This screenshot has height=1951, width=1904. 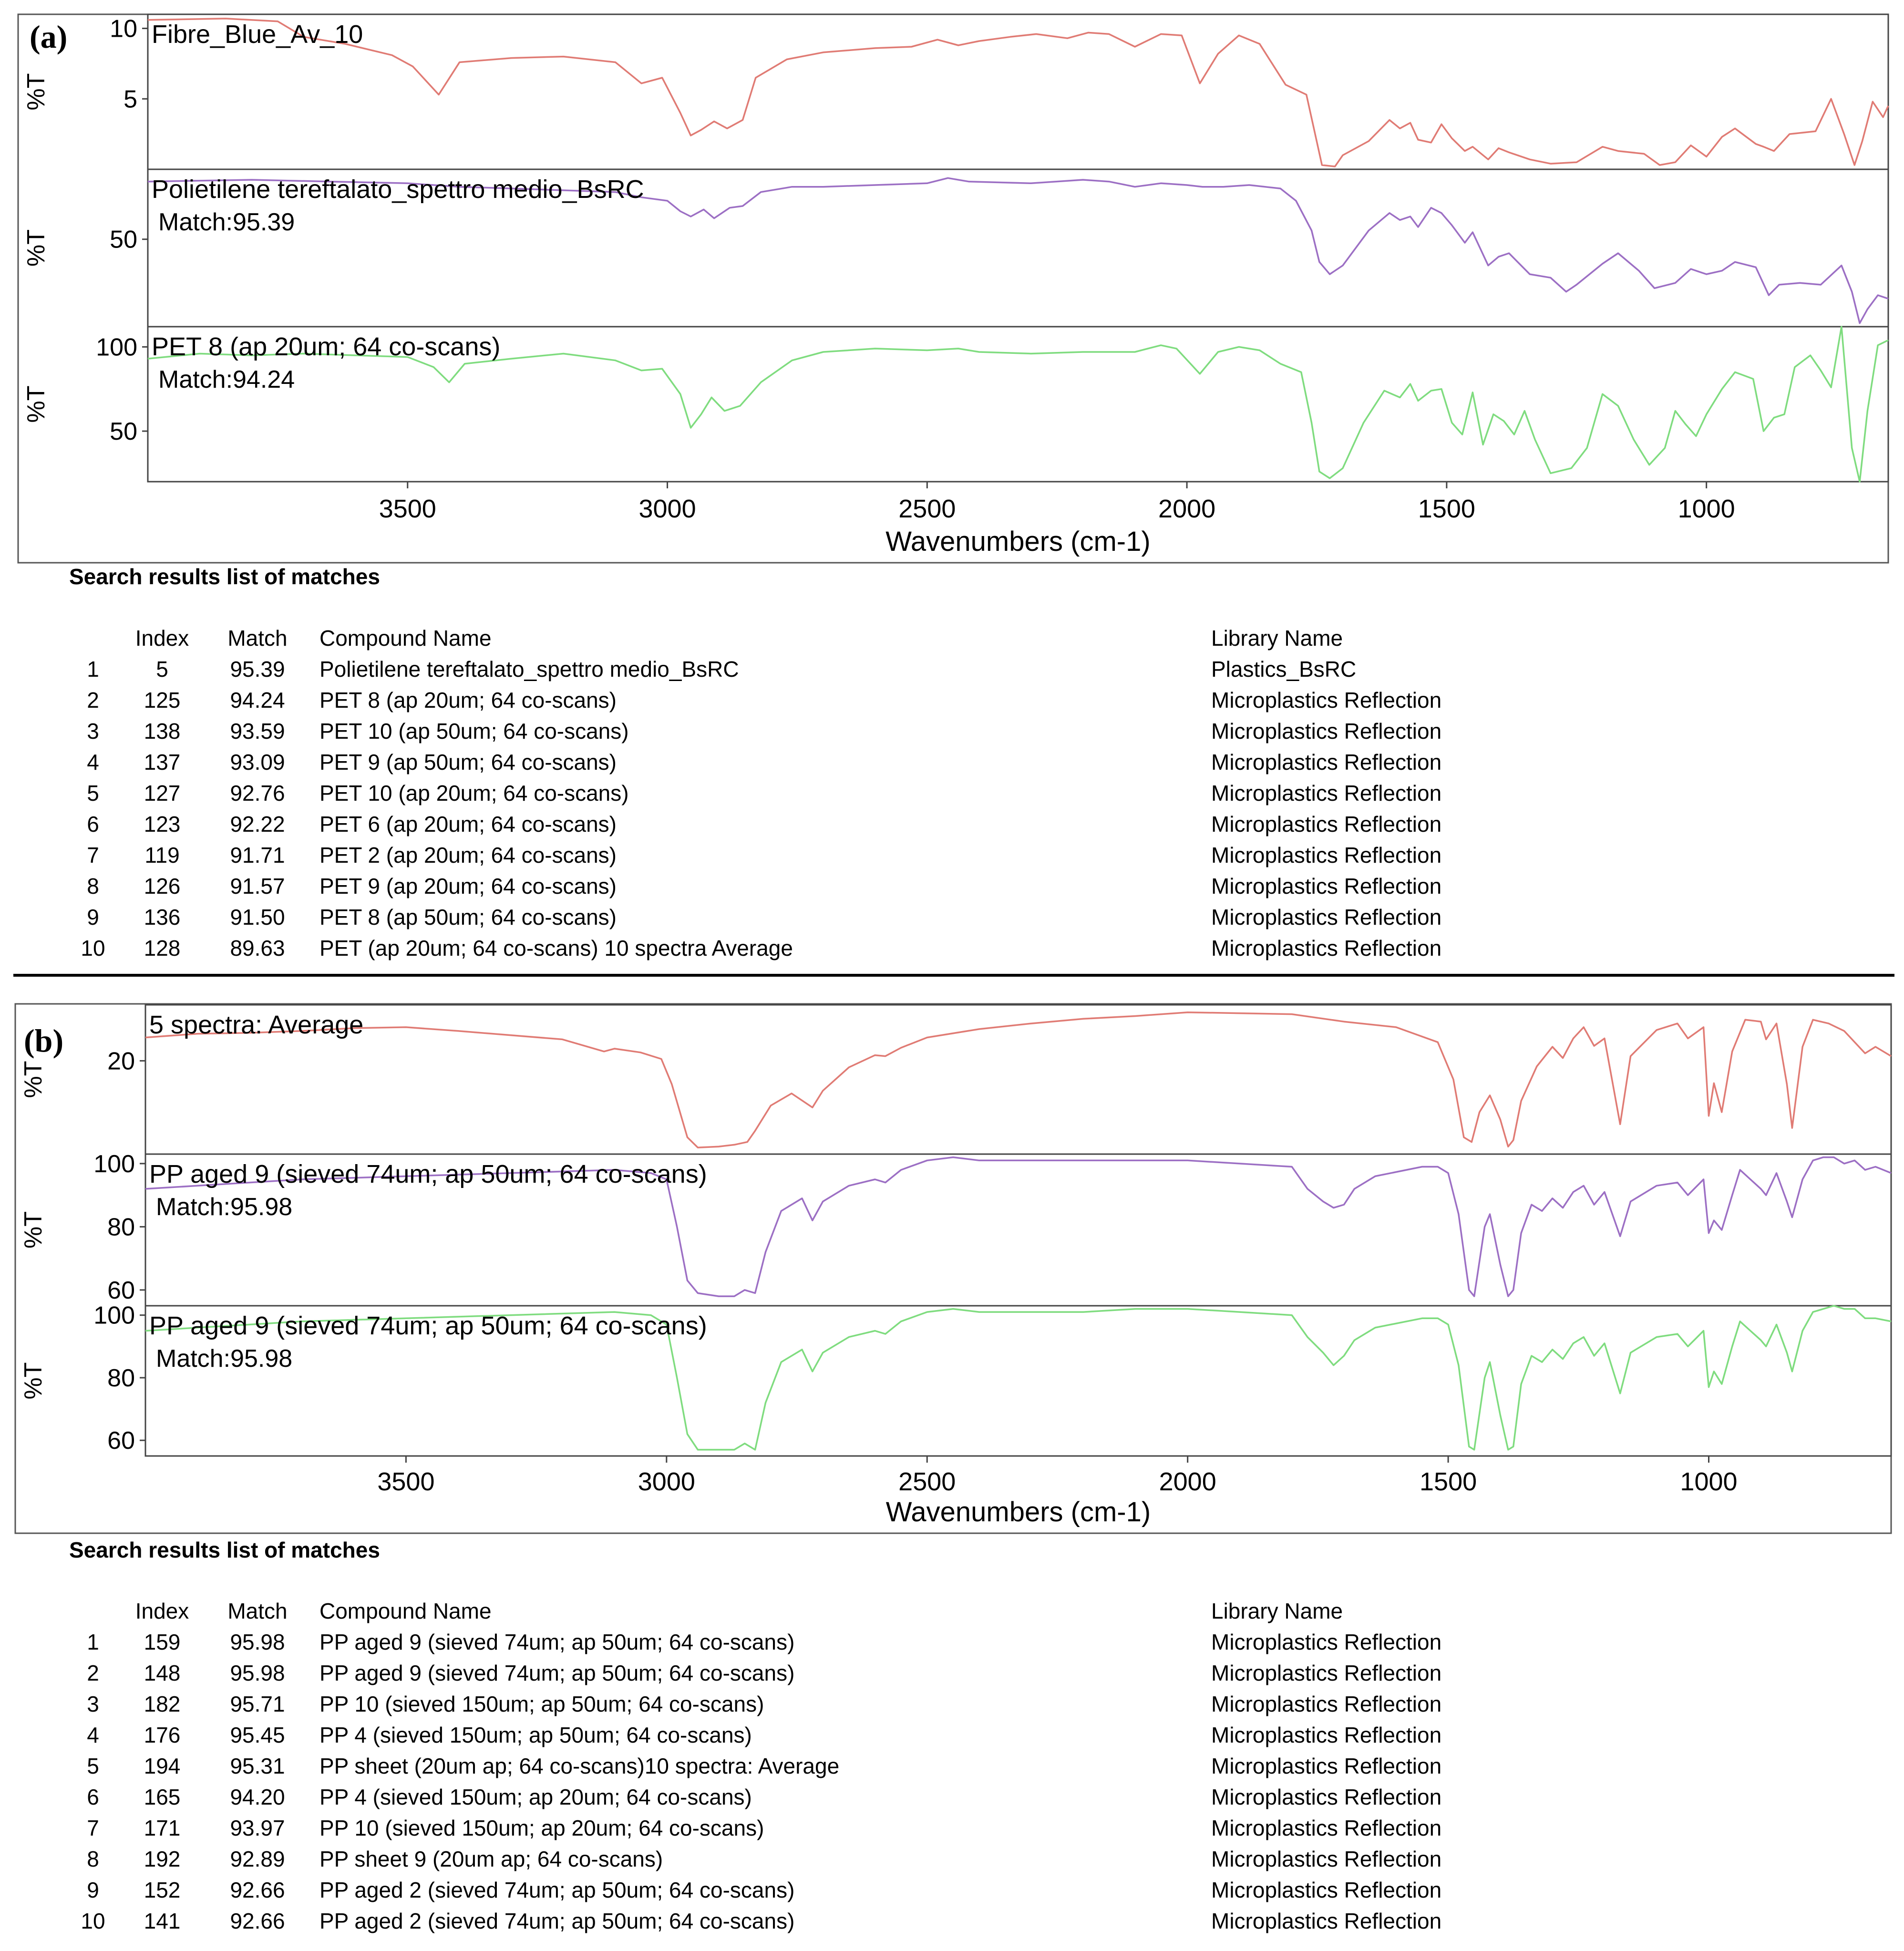 What do you see at coordinates (162, 947) in the screenshot?
I see `index-cell: 128` at bounding box center [162, 947].